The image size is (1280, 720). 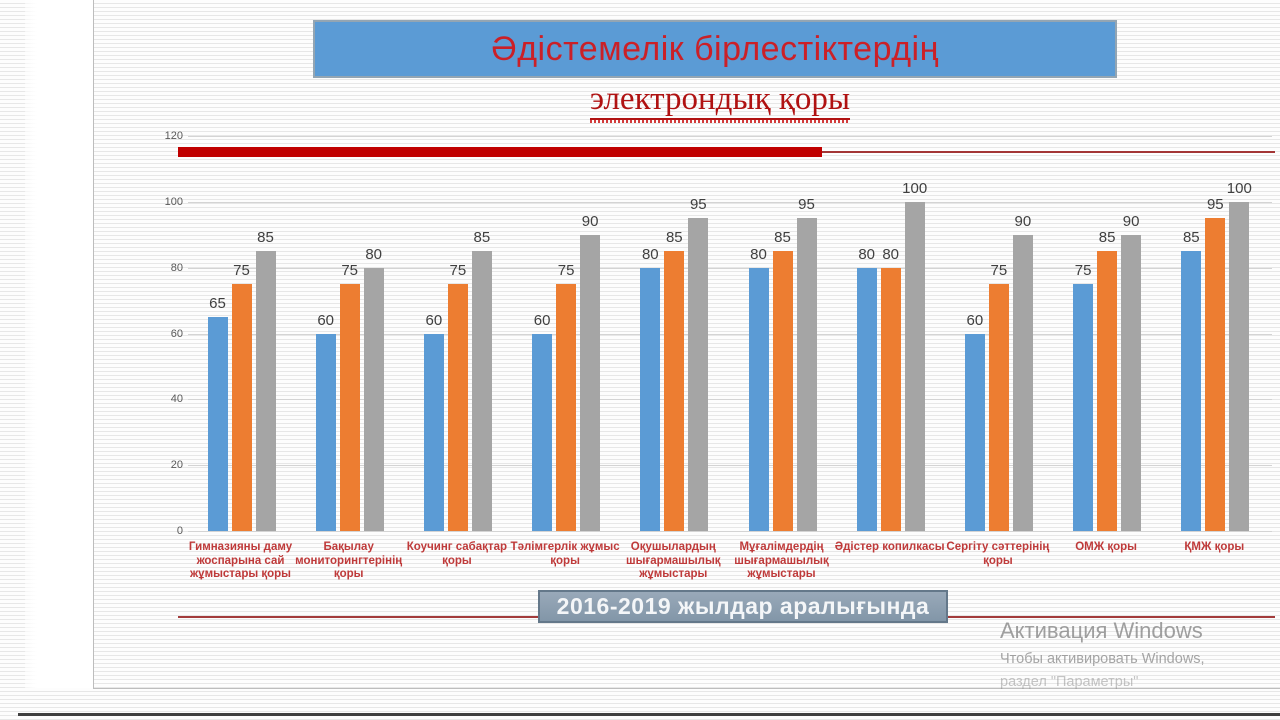 I want to click on screen-bottom-divider, so click(x=649, y=714).